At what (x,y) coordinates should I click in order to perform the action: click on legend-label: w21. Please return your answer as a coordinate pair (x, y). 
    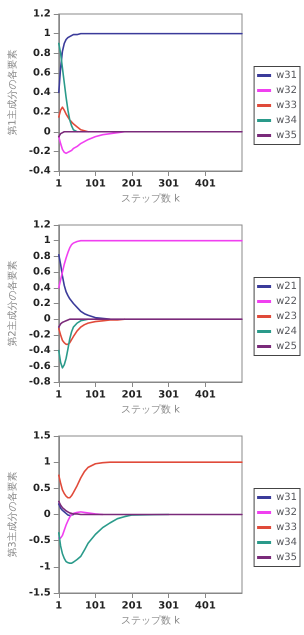
    Looking at the image, I should click on (287, 286).